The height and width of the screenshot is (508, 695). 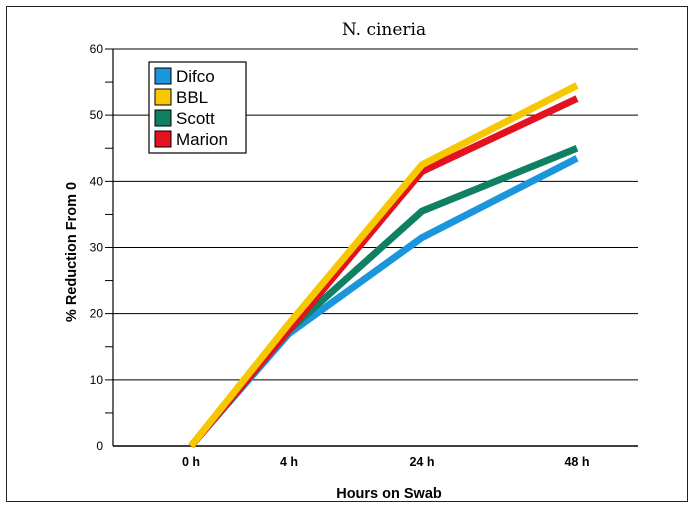 What do you see at coordinates (421, 462) in the screenshot?
I see `x-tick-label: 24 h` at bounding box center [421, 462].